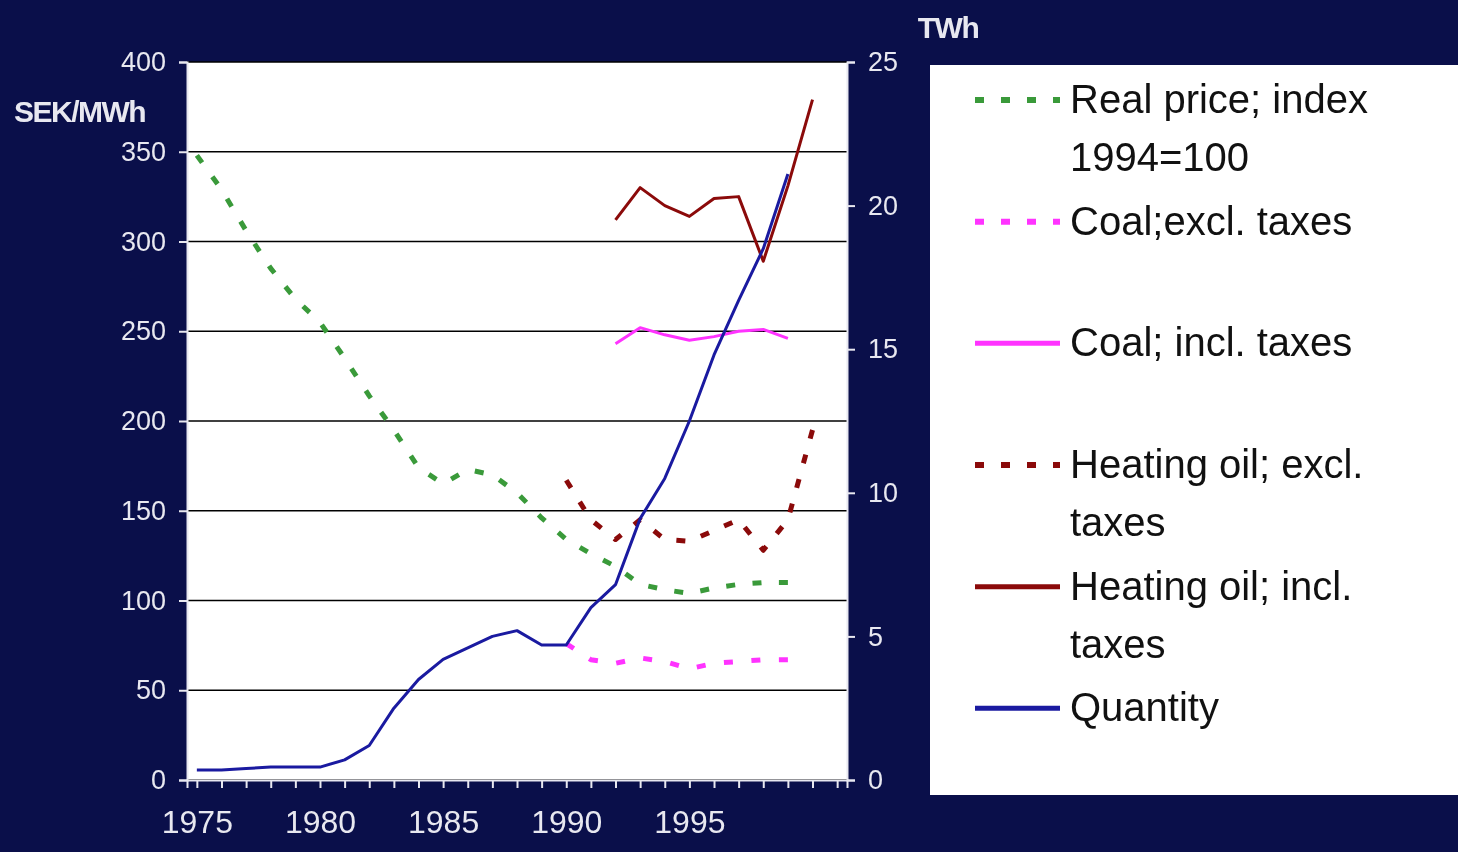  Describe the element at coordinates (876, 636) in the screenshot. I see `y2-tick-label: 5` at that location.